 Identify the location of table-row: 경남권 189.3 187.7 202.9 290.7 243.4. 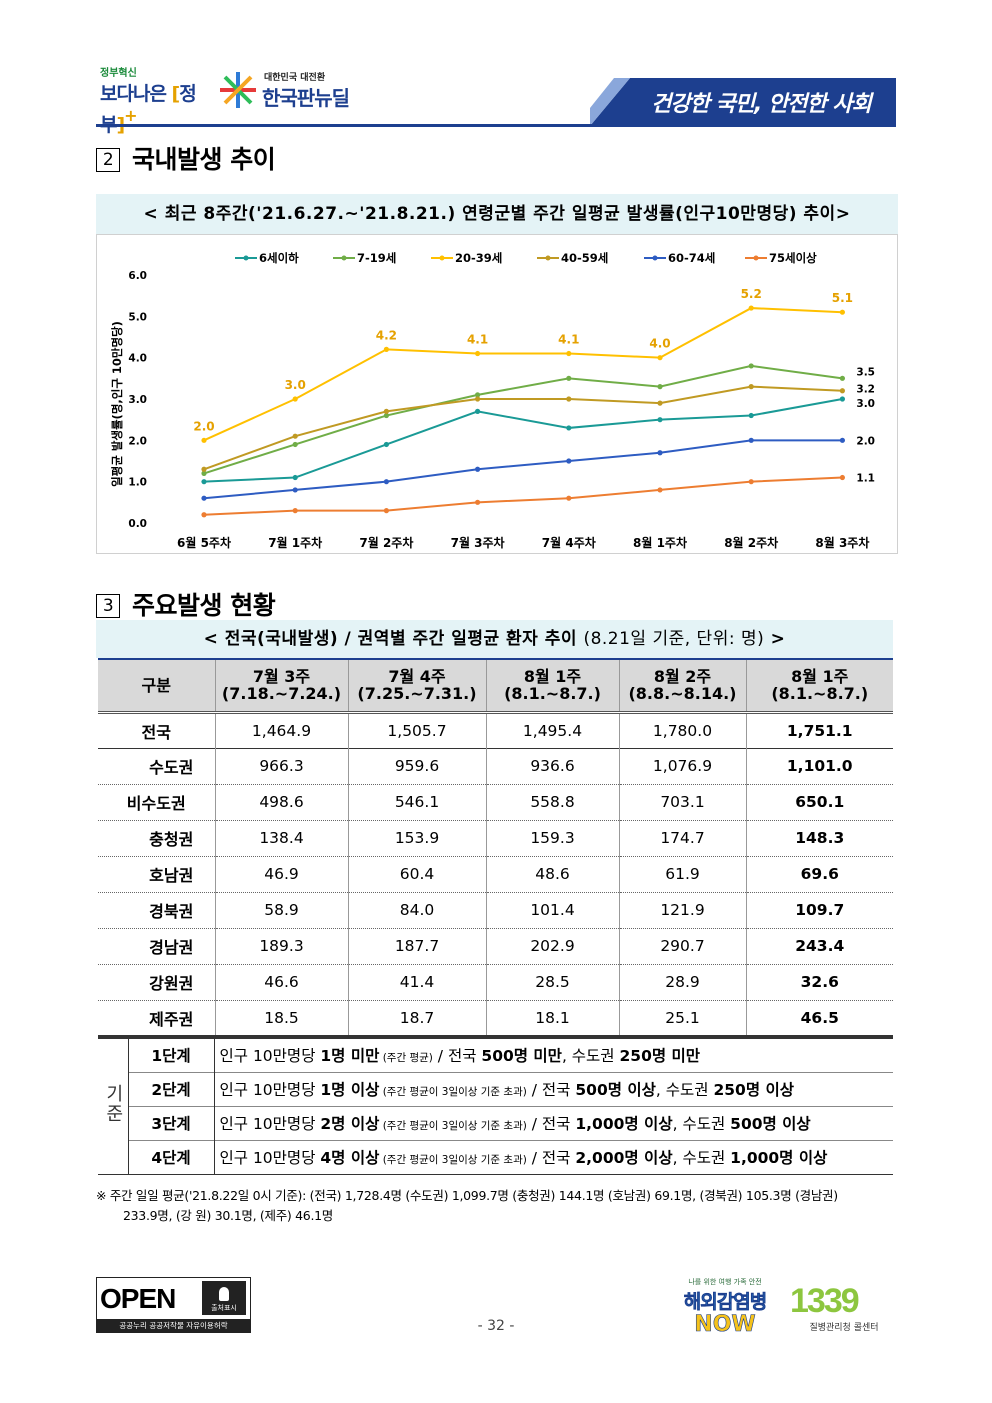
(495, 946).